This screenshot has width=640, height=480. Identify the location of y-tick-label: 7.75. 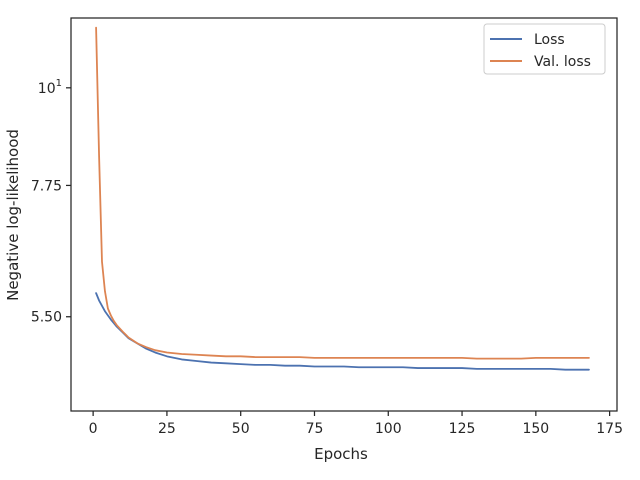
(46, 186).